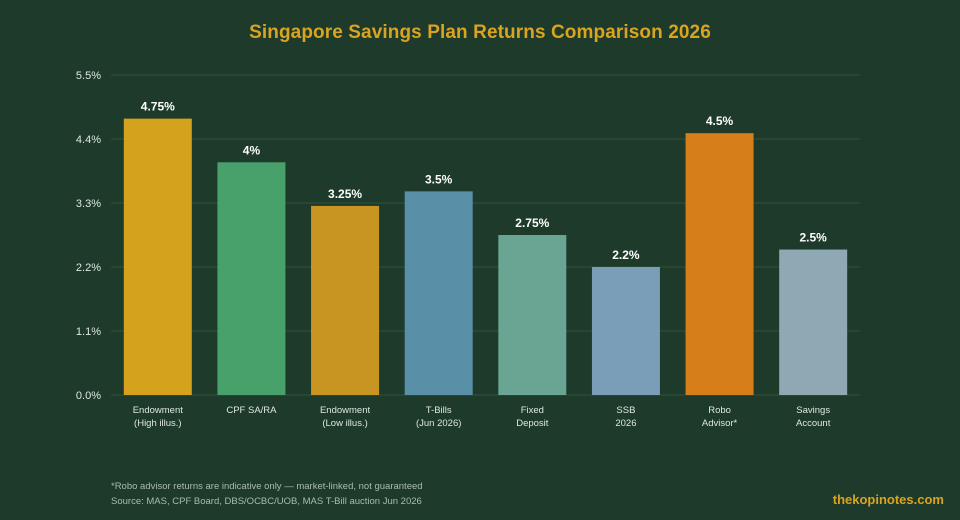 Image resolution: width=960 pixels, height=520 pixels. Describe the element at coordinates (532, 410) in the screenshot. I see `x-tick-label: Fixed` at that location.